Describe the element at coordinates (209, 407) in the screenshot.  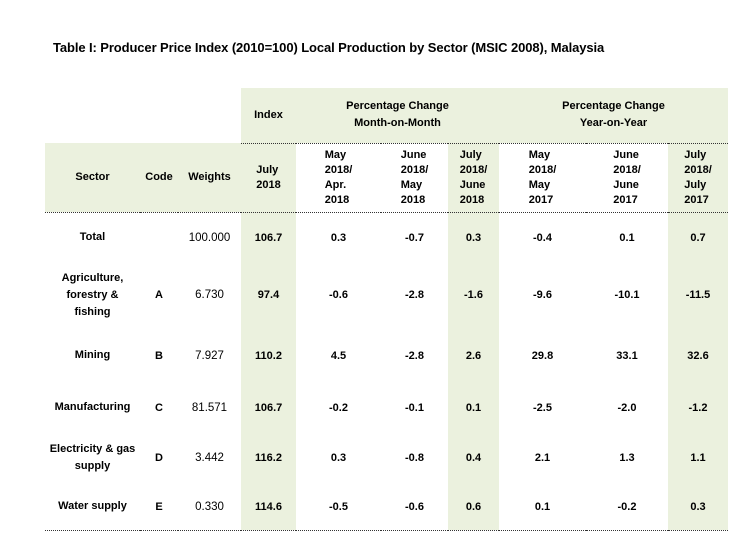
I see `cell-weights: 81.571` at that location.